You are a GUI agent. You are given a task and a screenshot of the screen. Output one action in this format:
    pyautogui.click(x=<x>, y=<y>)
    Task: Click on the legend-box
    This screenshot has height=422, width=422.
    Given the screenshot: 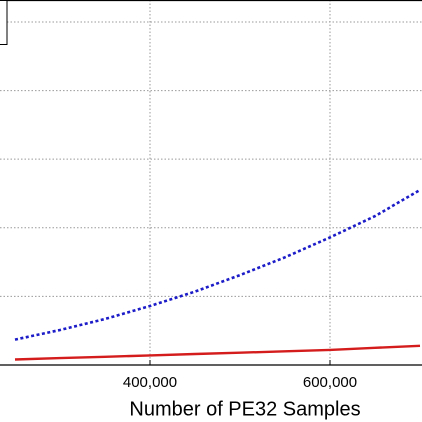 What is the action you would take?
    pyautogui.click(x=4, y=22)
    